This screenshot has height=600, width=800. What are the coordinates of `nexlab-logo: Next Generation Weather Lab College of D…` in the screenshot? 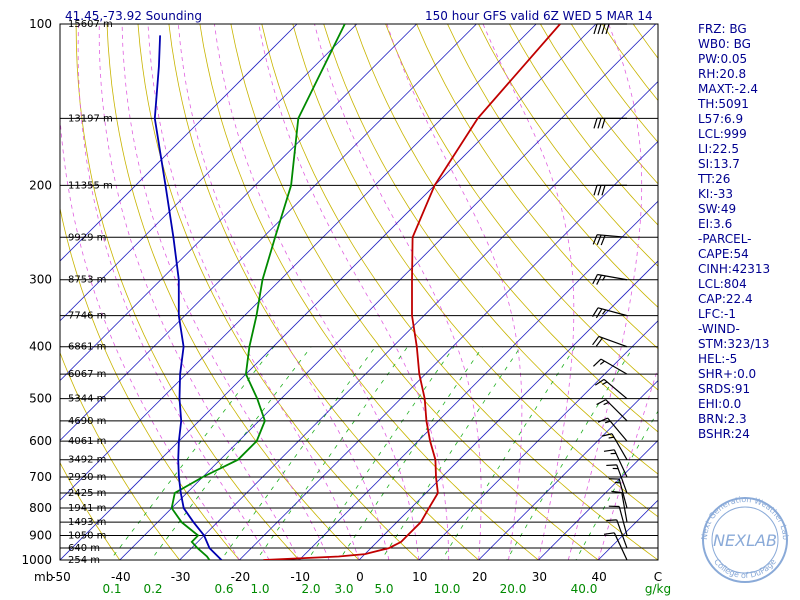 It's located at (745, 539).